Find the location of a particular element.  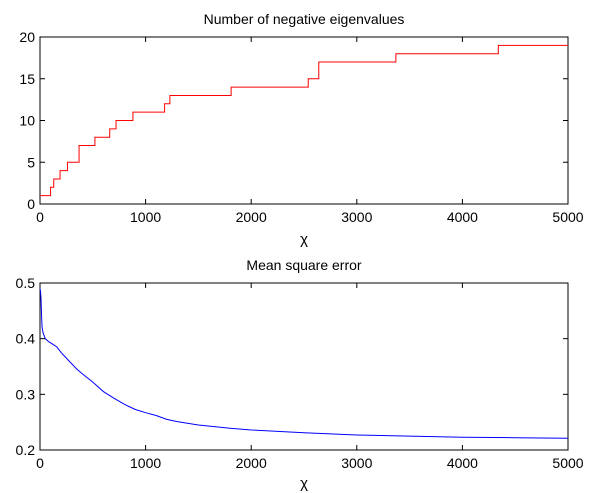

y-tick-label: 0.5 is located at coordinates (26, 283).